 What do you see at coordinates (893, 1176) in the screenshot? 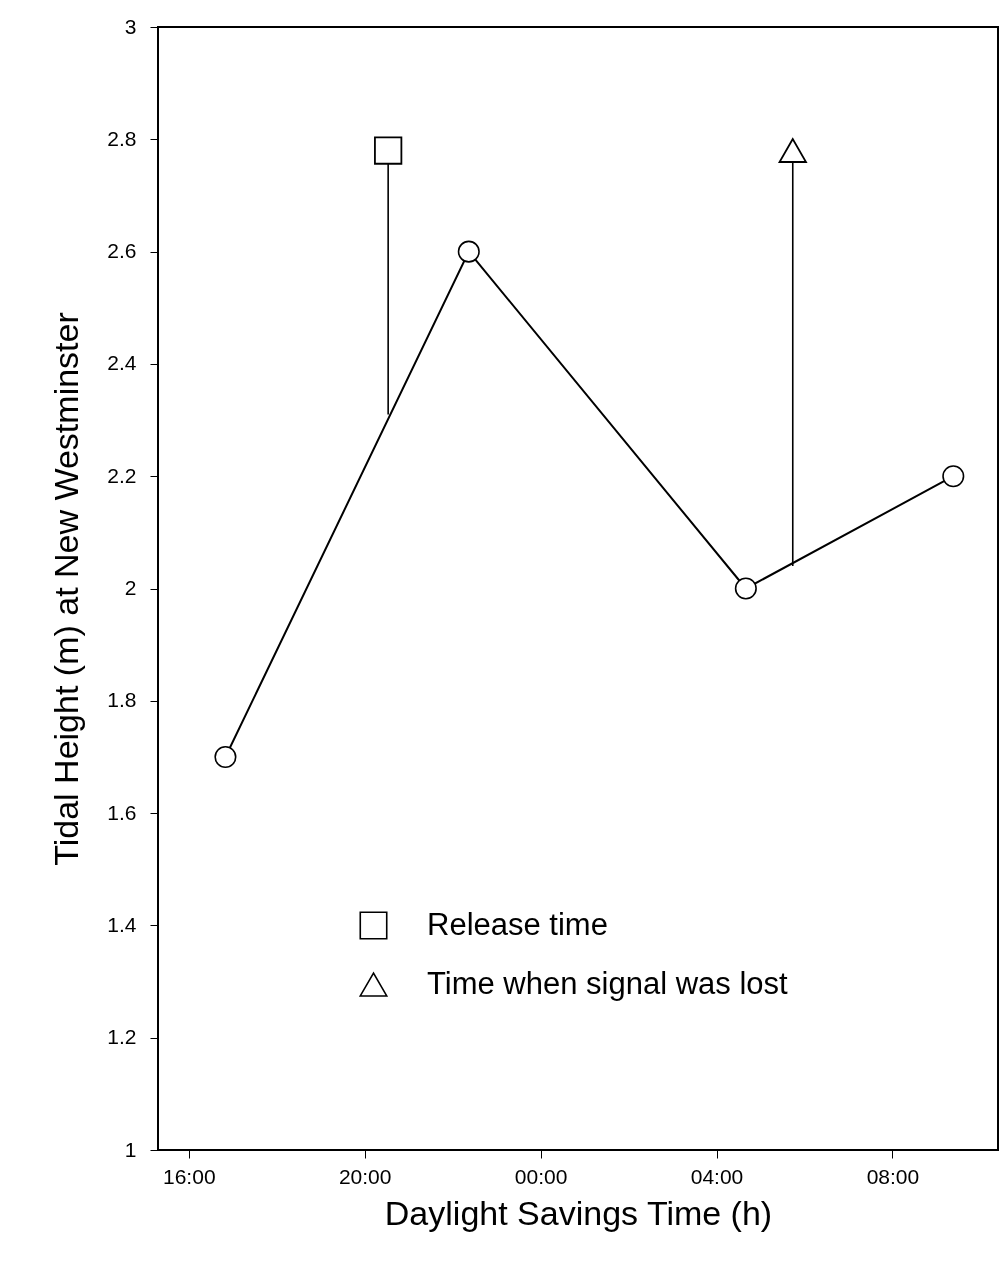
I see `x-tick-label: 08:00` at bounding box center [893, 1176].